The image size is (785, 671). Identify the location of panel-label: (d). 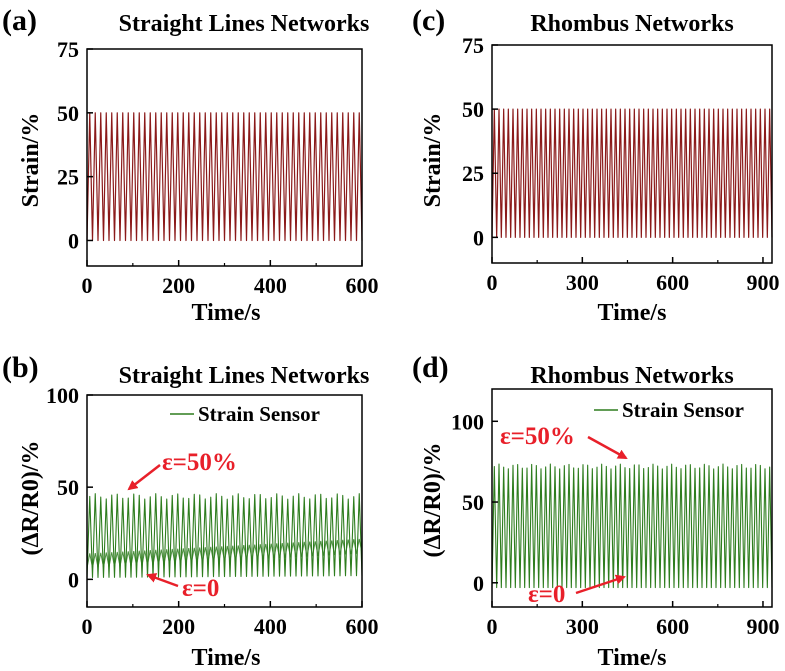
(430, 367).